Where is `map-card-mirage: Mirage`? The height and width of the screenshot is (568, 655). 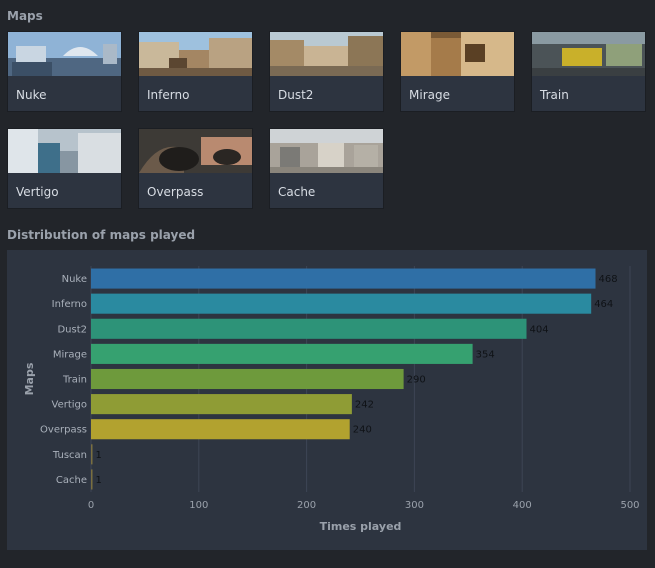 map-card-mirage: Mirage is located at coordinates (457, 71).